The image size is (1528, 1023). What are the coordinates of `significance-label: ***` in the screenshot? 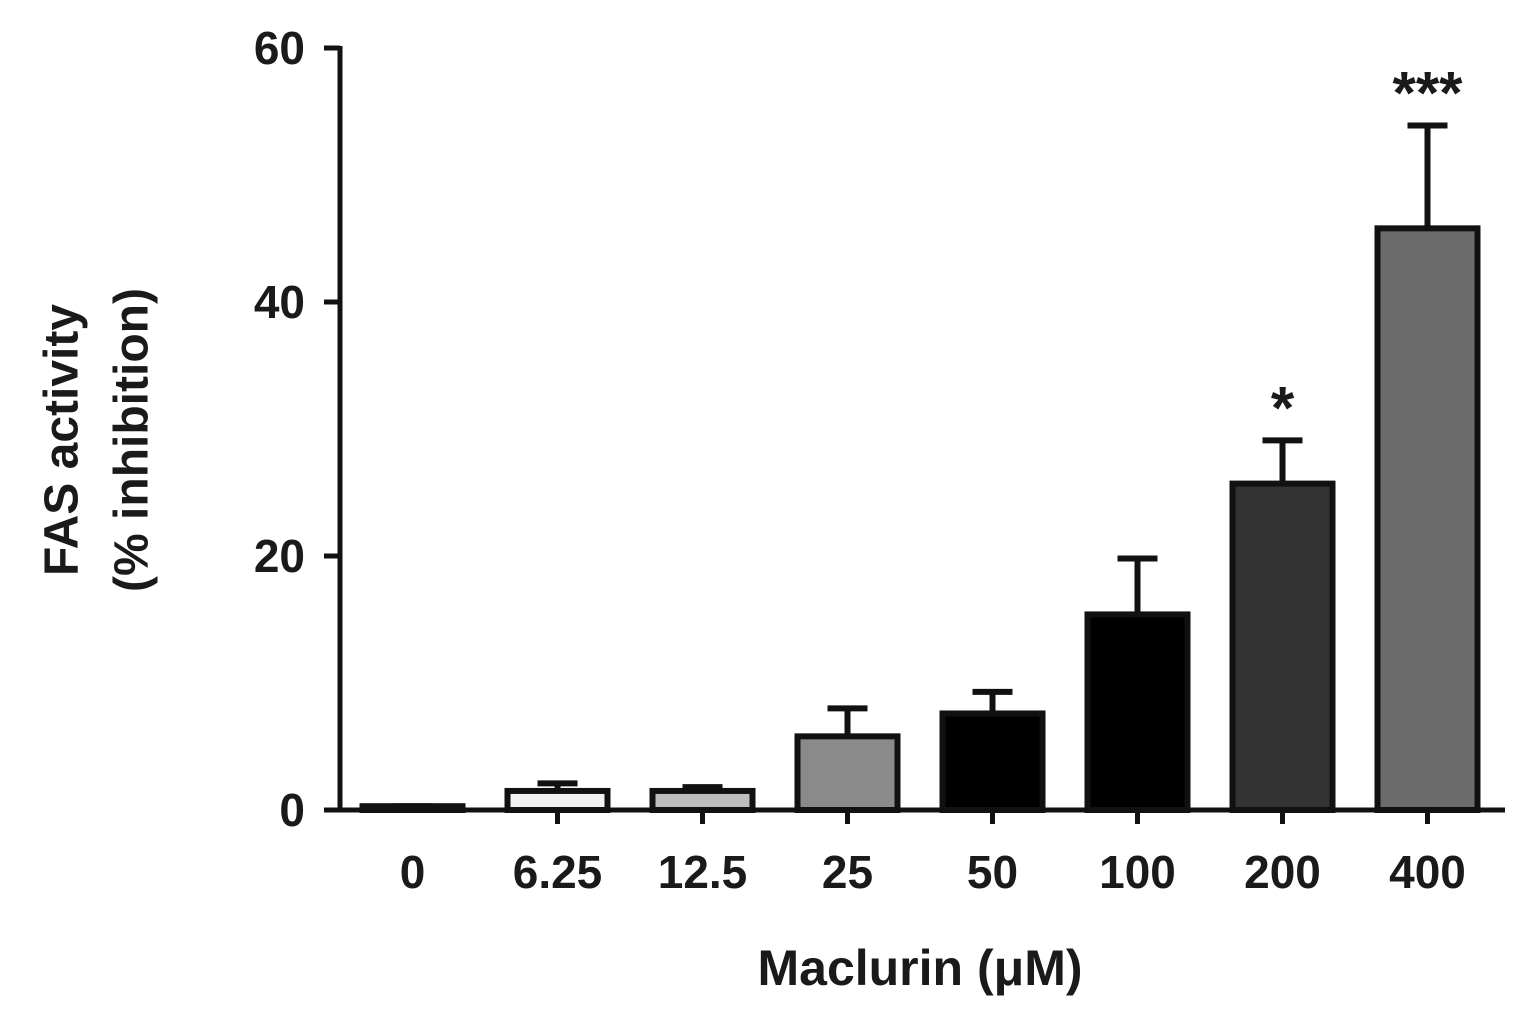 It's located at (1427, 92).